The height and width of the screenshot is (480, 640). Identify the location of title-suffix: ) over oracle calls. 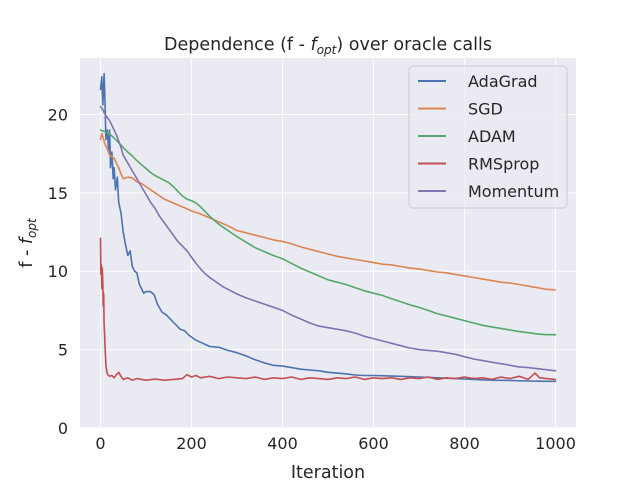
(414, 45).